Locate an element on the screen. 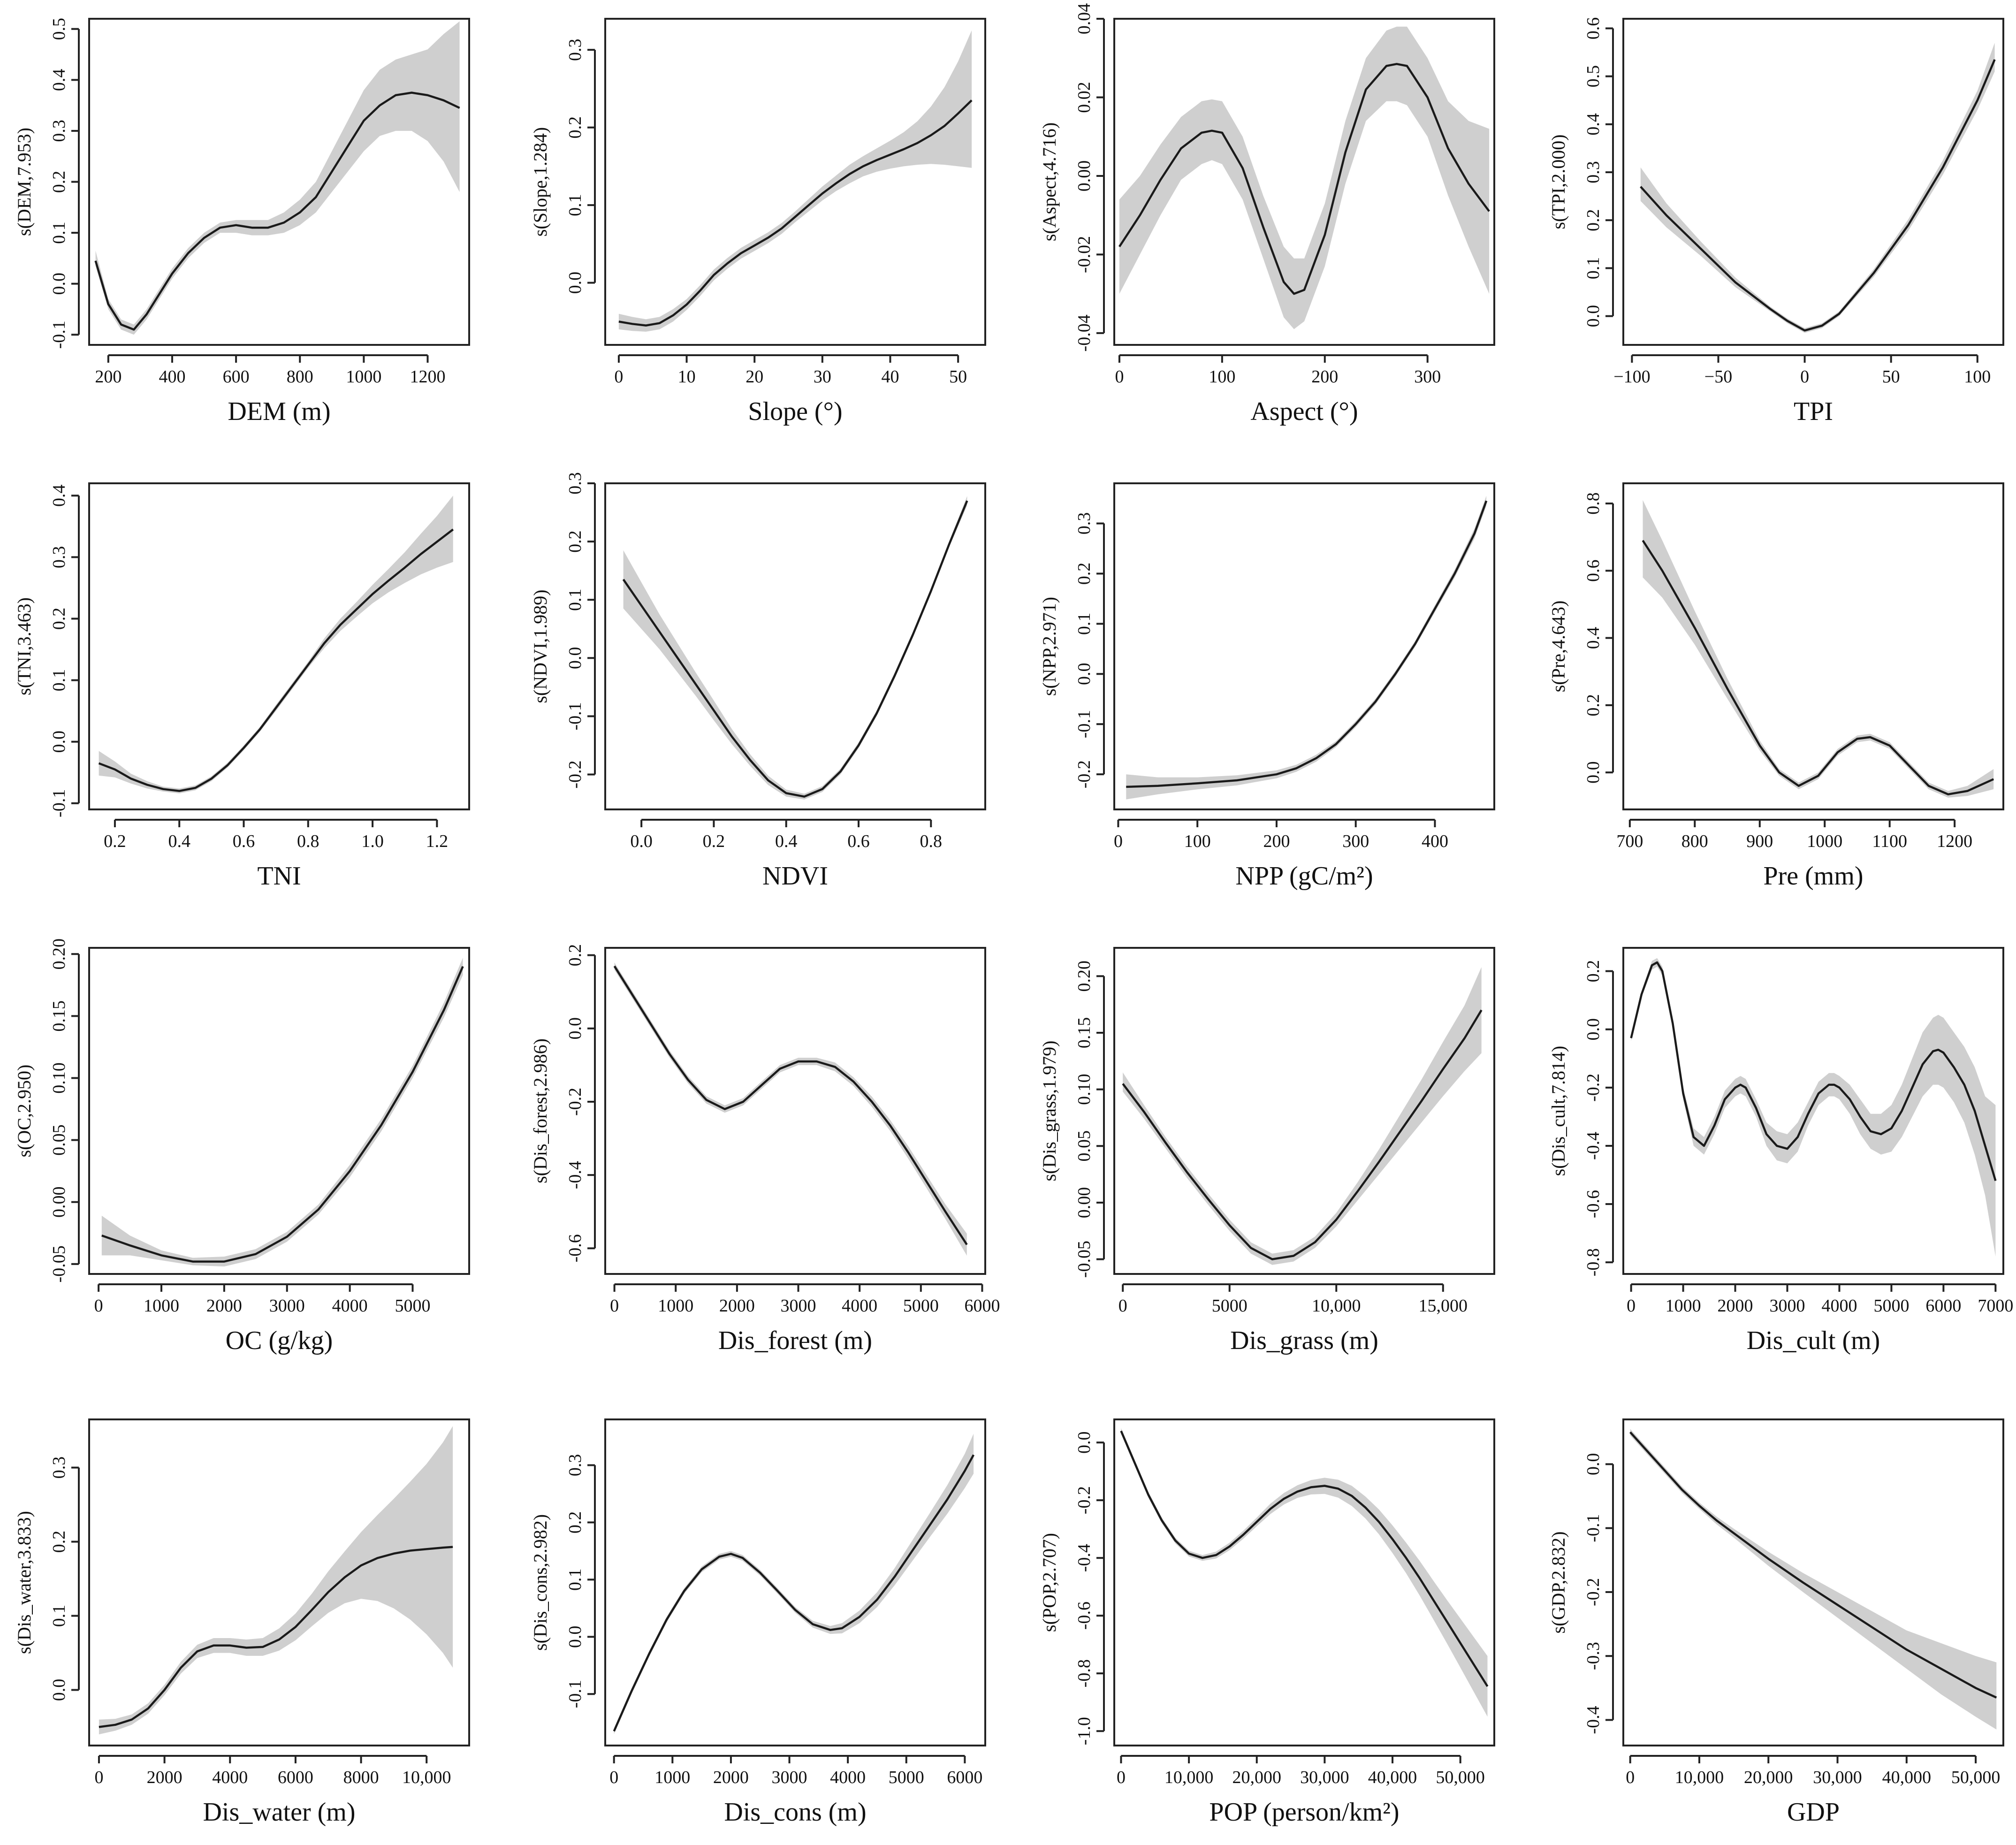 This screenshot has height=1845, width=2016. x-axis-title: Dis_water (m) is located at coordinates (279, 1812).